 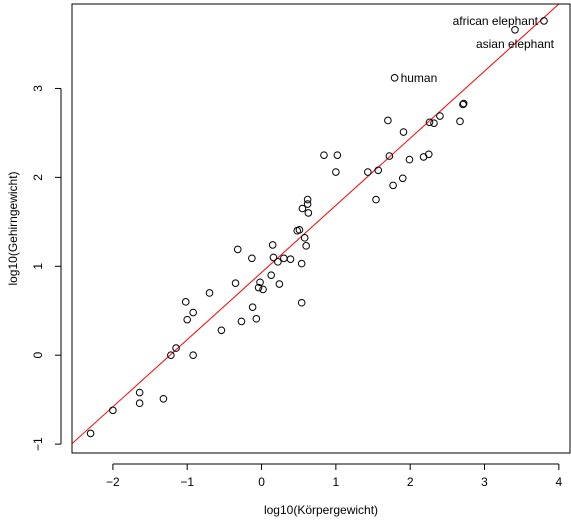 I want to click on x-tick-label: 3, so click(x=484, y=482).